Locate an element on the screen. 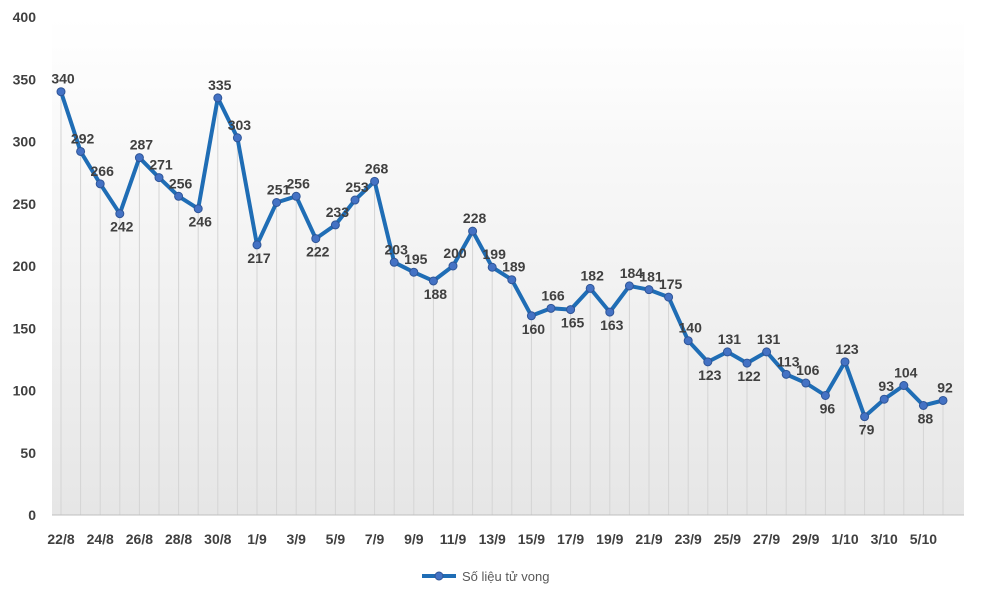 The image size is (990, 596). data-label: 271 is located at coordinates (161, 165).